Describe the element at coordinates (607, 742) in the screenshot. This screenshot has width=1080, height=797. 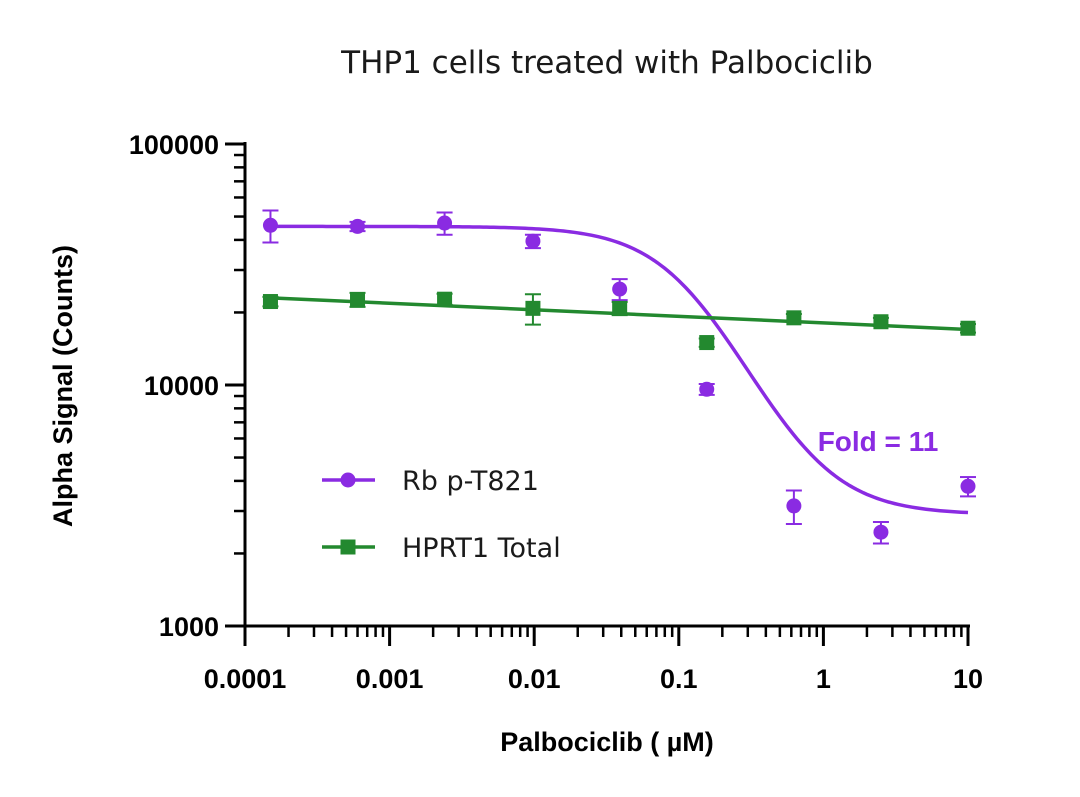
I see `x-axis-title: Palbociclib ( µM)` at that location.